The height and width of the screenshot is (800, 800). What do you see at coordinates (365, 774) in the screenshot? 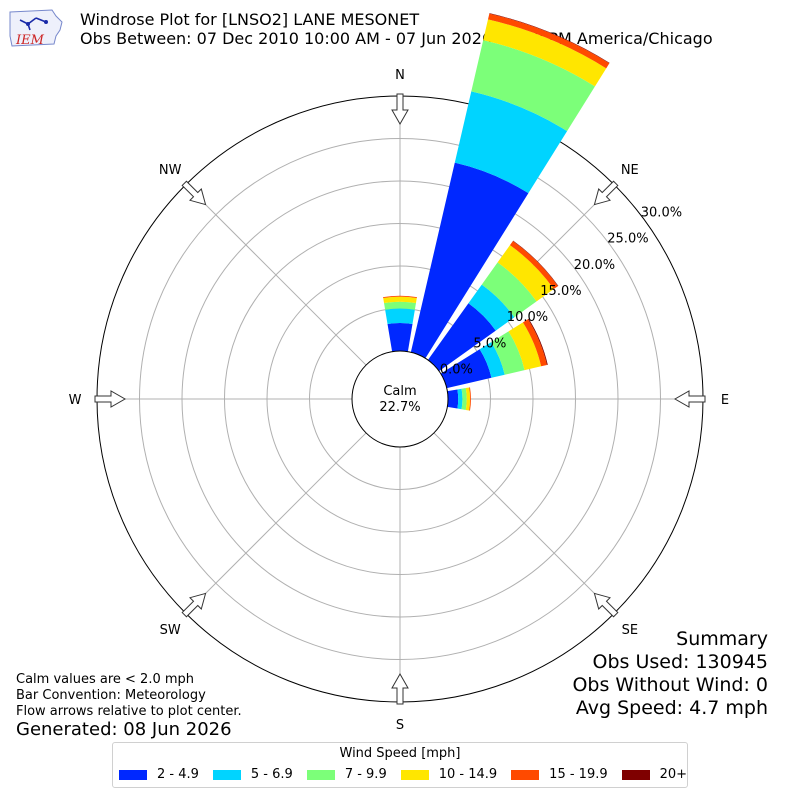
I see `legend-label: 7 - 9.9` at bounding box center [365, 774].